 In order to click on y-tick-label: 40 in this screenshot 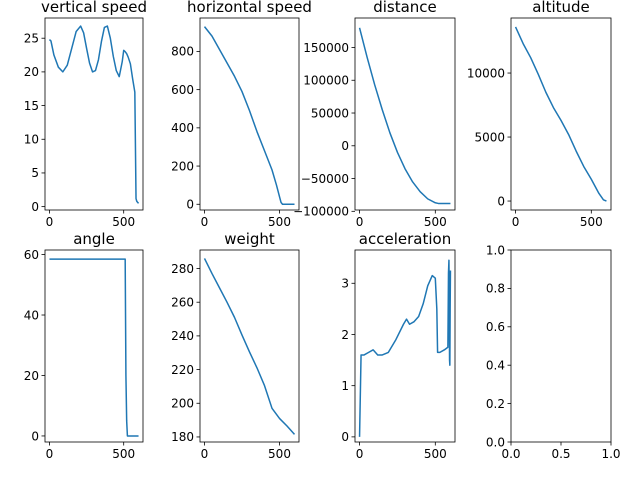, I will do `click(31, 315)`.